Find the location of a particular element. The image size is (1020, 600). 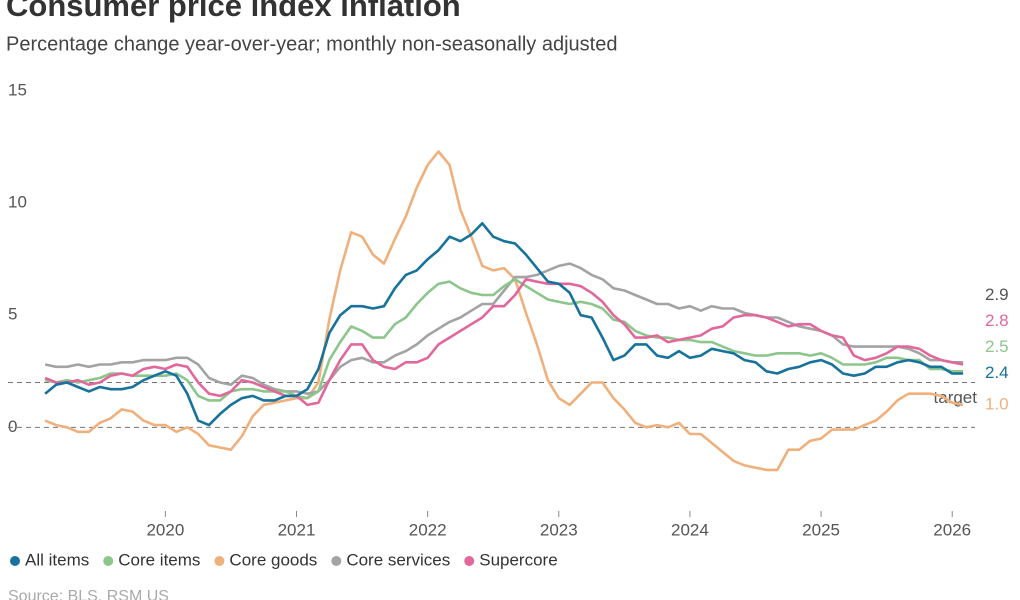

y-tick-label: 10 is located at coordinates (17, 202).